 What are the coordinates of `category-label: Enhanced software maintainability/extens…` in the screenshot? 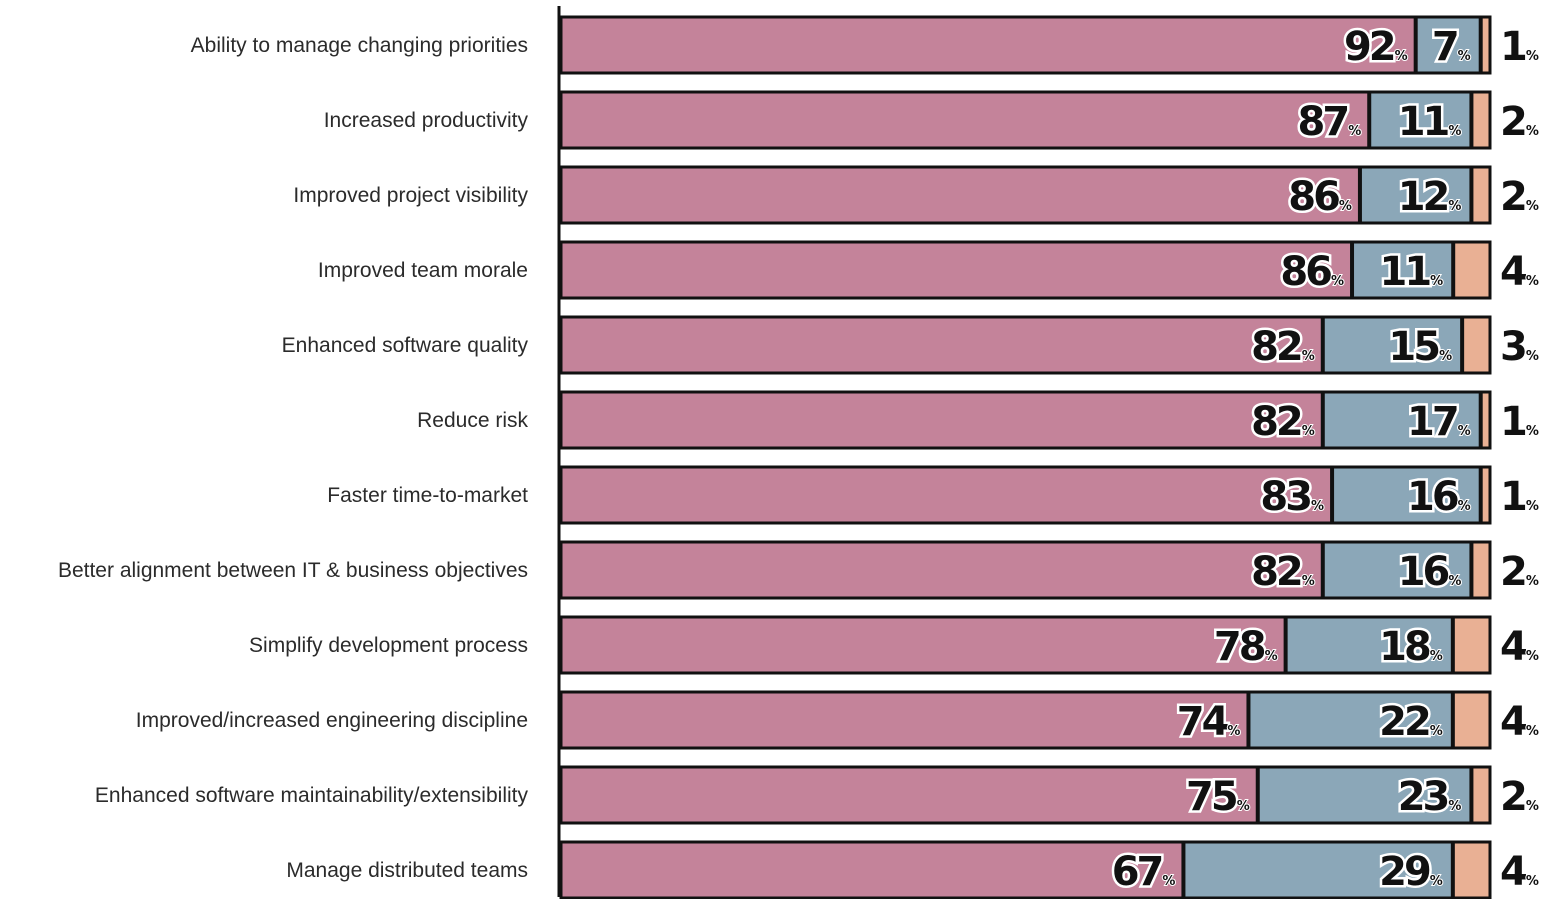 It's located at (312, 795).